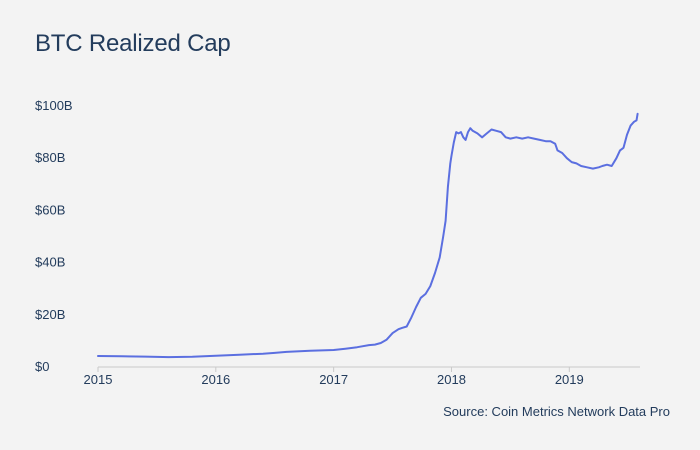 The image size is (700, 450). Describe the element at coordinates (50, 209) in the screenshot. I see `y-tick-label: $60B` at that location.